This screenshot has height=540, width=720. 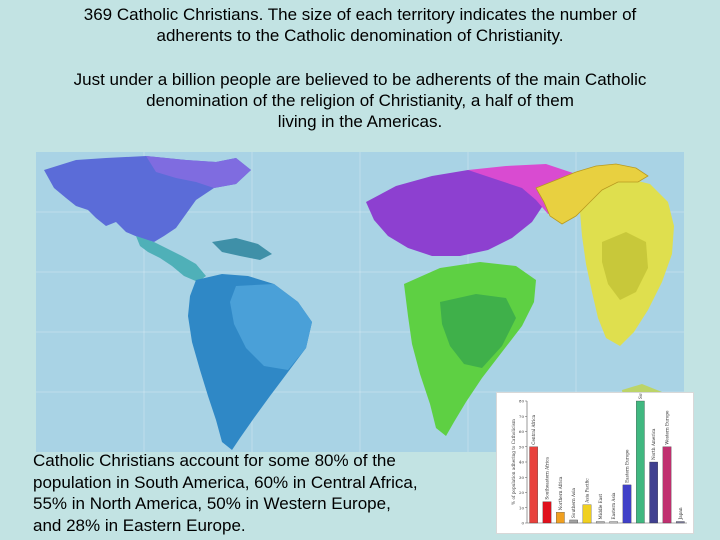 What do you see at coordinates (522, 462) in the screenshot?
I see `y-tick-label: 40` at bounding box center [522, 462].